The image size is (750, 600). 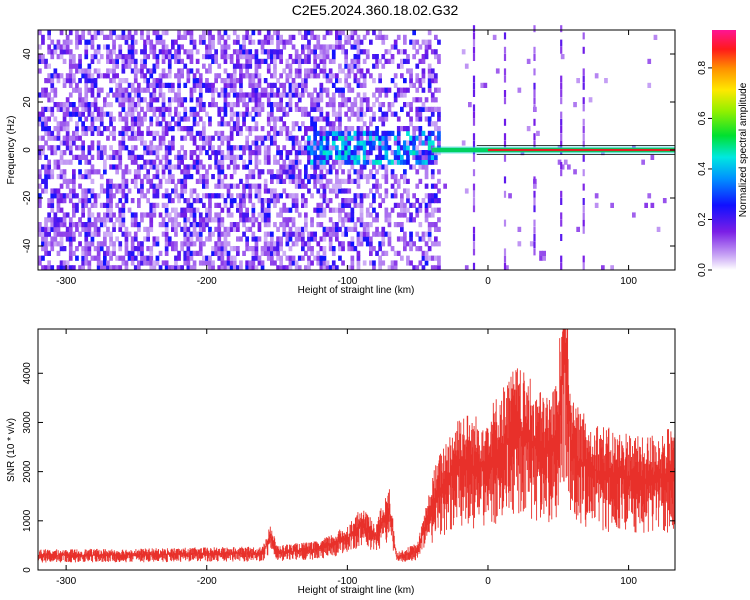 What do you see at coordinates (27, 520) in the screenshot?
I see `y-tick-label: 1000` at bounding box center [27, 520].